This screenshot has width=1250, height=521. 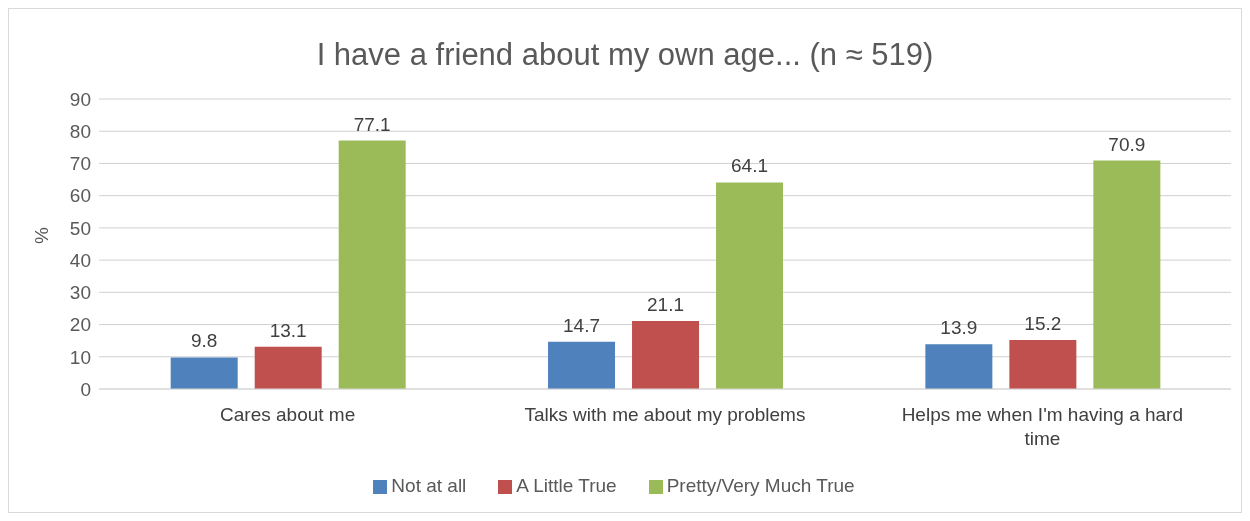 I want to click on data-label: 14.7, so click(x=582, y=325).